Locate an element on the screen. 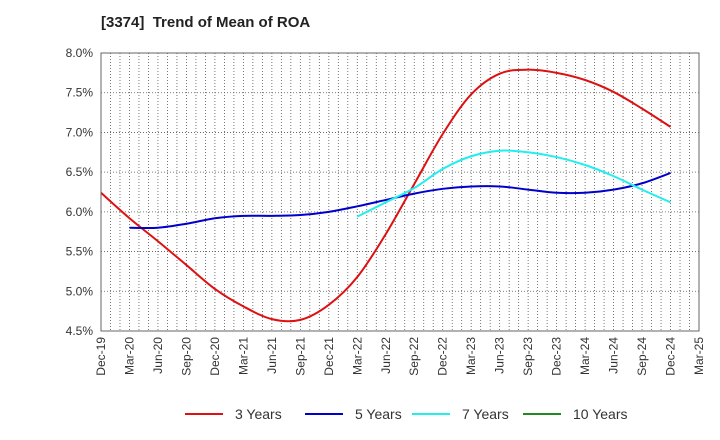 The width and height of the screenshot is (720, 440). x-tick-label: Jun-23 is located at coordinates (500, 355).